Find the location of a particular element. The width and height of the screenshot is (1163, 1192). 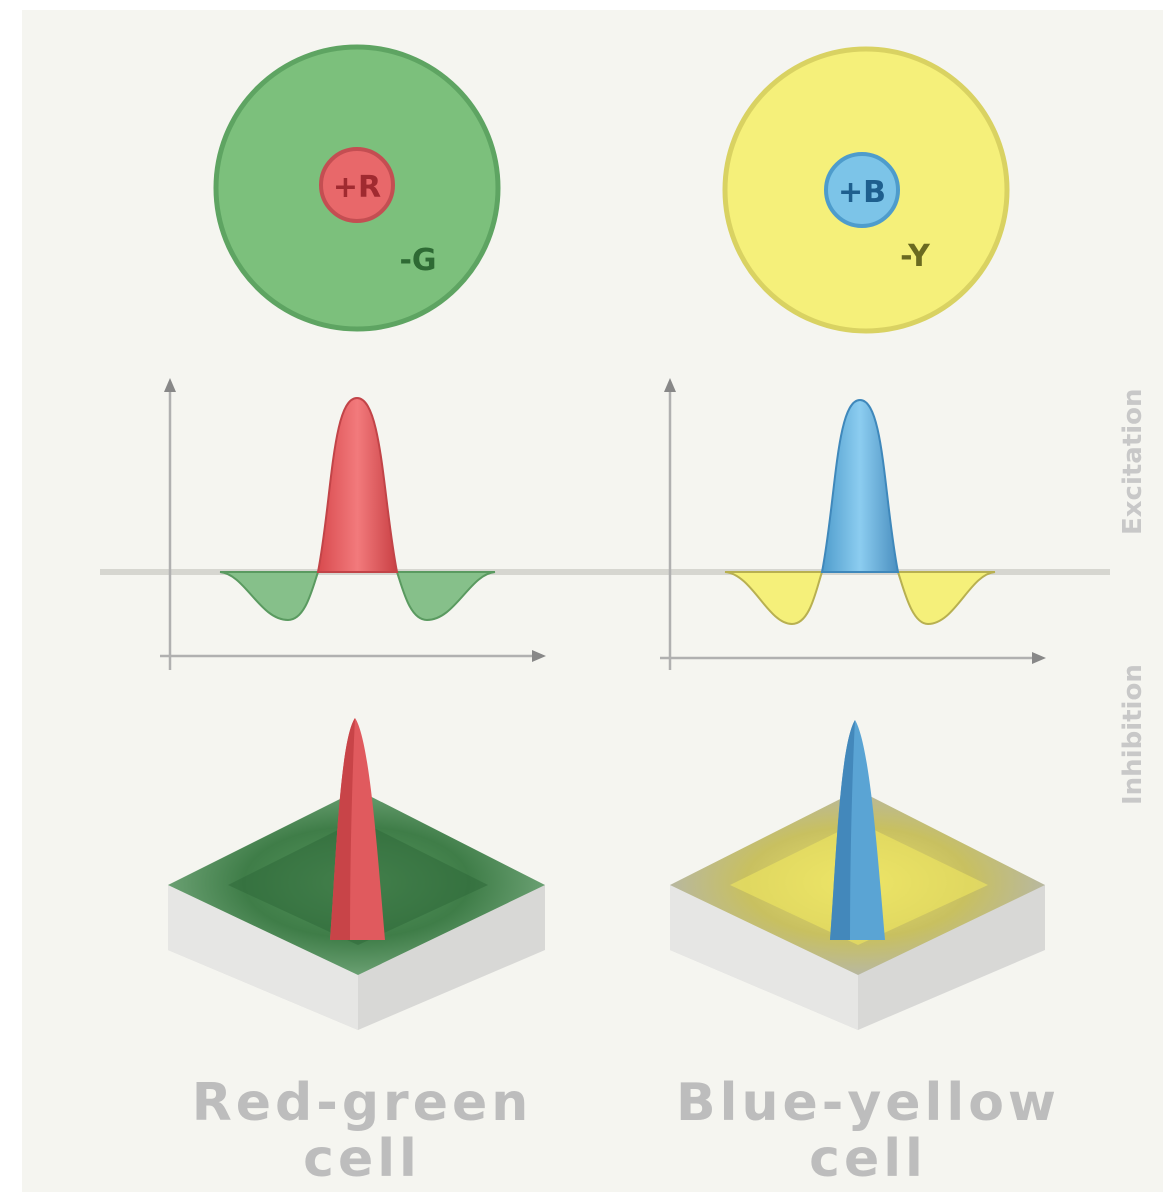

blue-yellow-inhibition-right is located at coordinates (946, 598).